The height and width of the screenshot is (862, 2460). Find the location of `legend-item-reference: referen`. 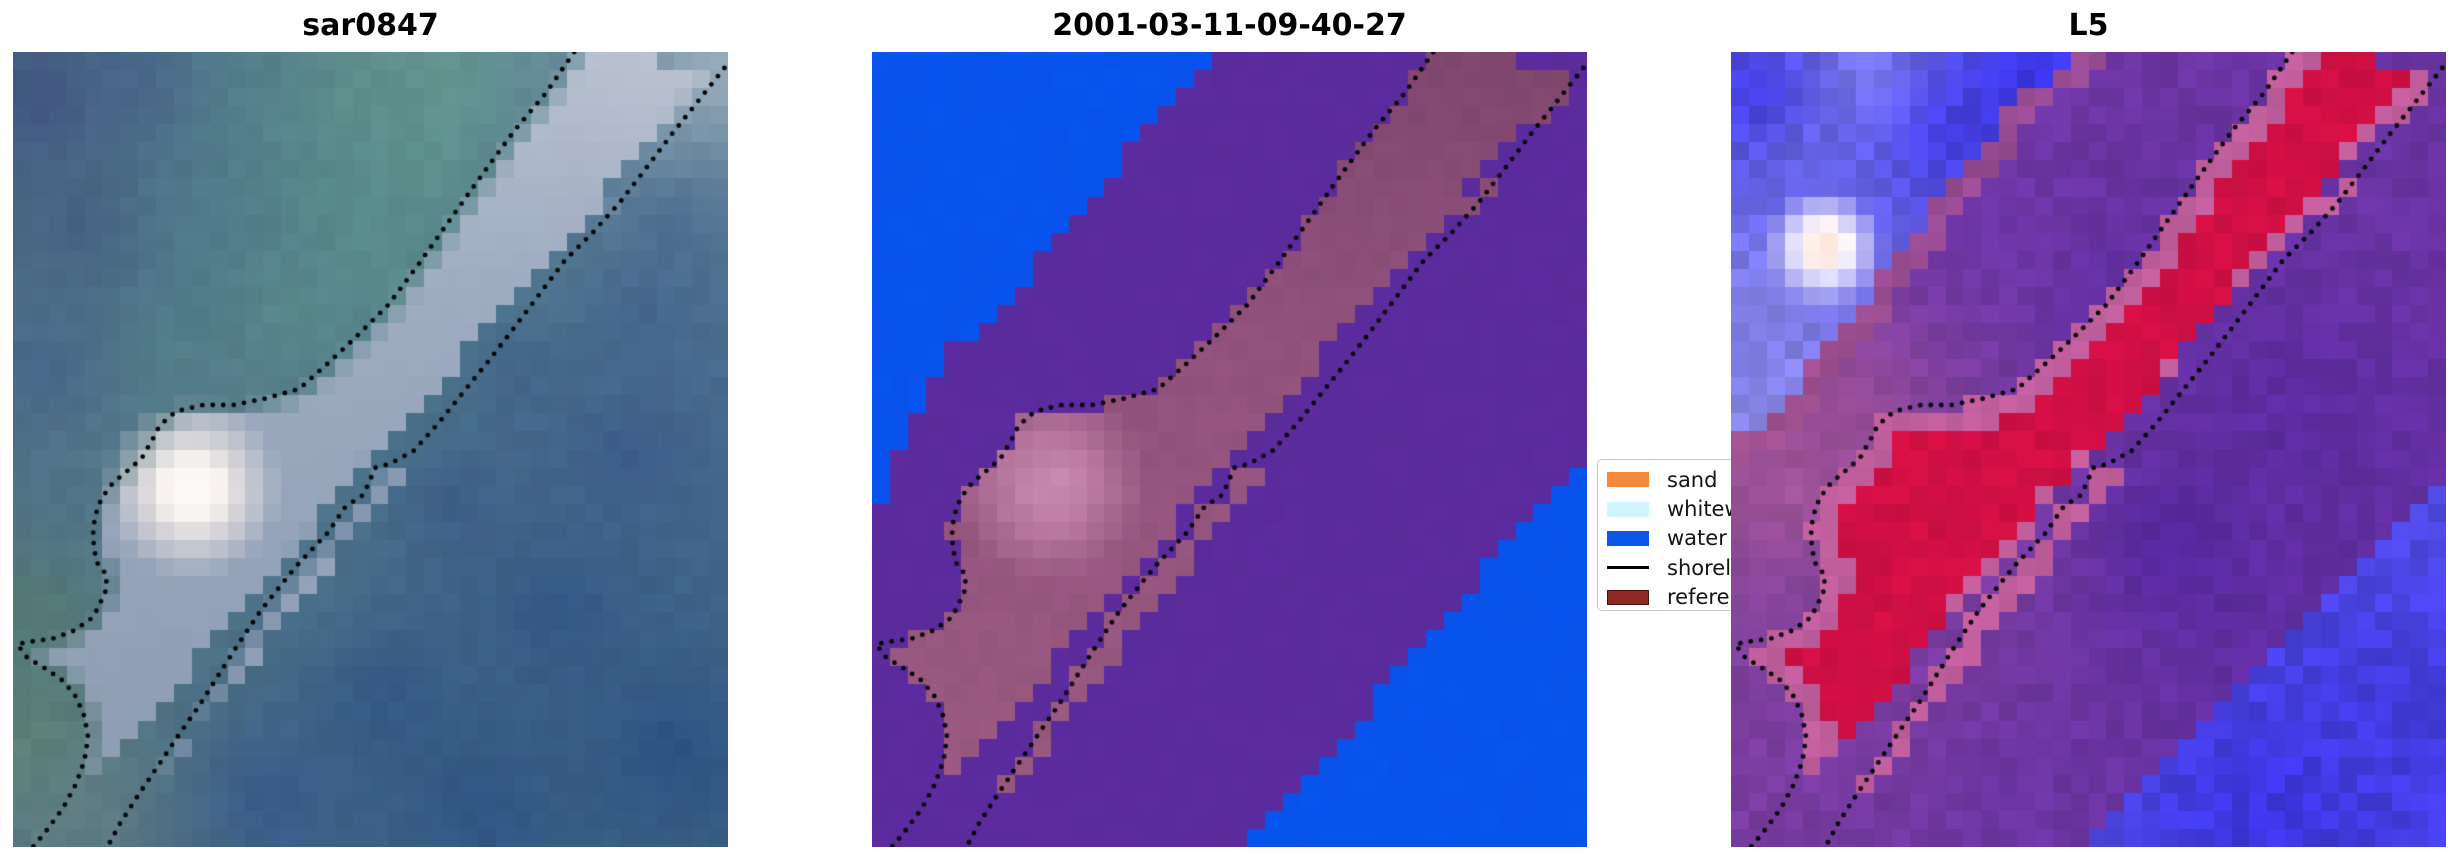

legend-item-reference: referen is located at coordinates (1700, 597).